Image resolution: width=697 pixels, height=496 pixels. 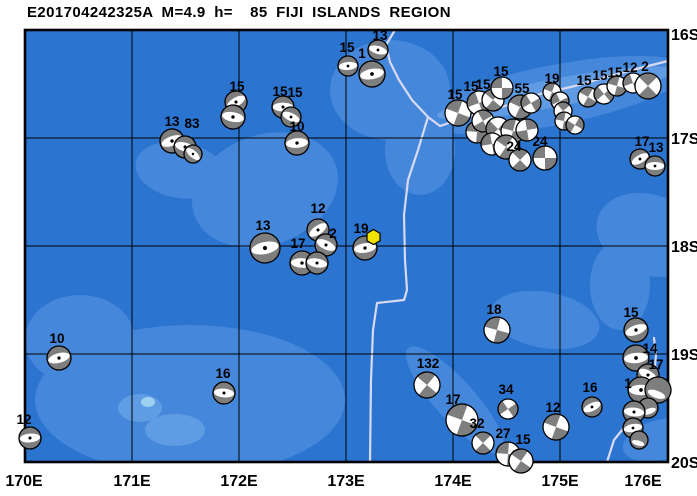 I want to click on x-axis-label: 170E, so click(x=24, y=481).